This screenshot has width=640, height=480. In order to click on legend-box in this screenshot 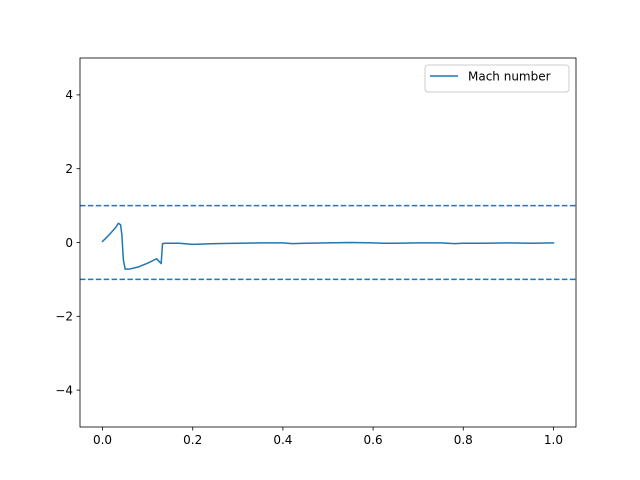, I will do `click(497, 78)`.